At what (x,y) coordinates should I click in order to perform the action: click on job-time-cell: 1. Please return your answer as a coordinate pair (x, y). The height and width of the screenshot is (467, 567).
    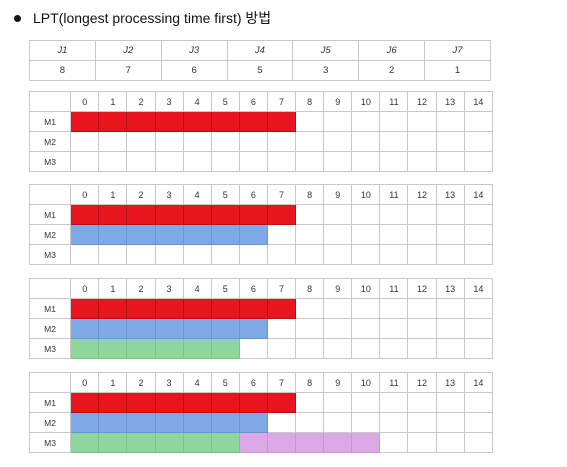
    Looking at the image, I should click on (457, 70).